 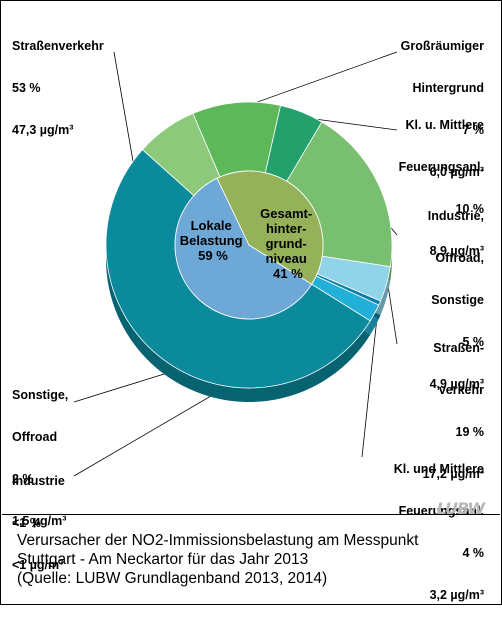 I want to click on label-name: Hintergrund, so click(x=448, y=88).